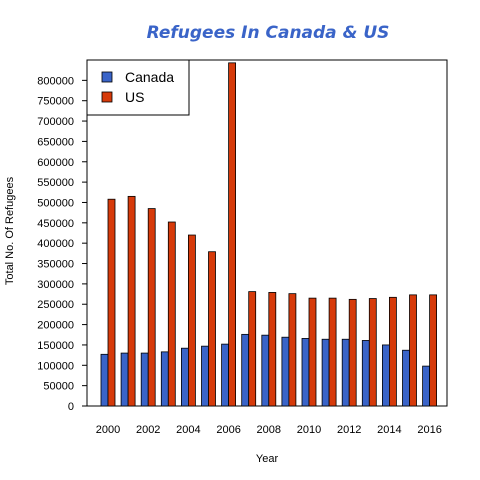 The height and width of the screenshot is (480, 480). Describe the element at coordinates (352, 352) in the screenshot. I see `bar-us-2012` at that location.